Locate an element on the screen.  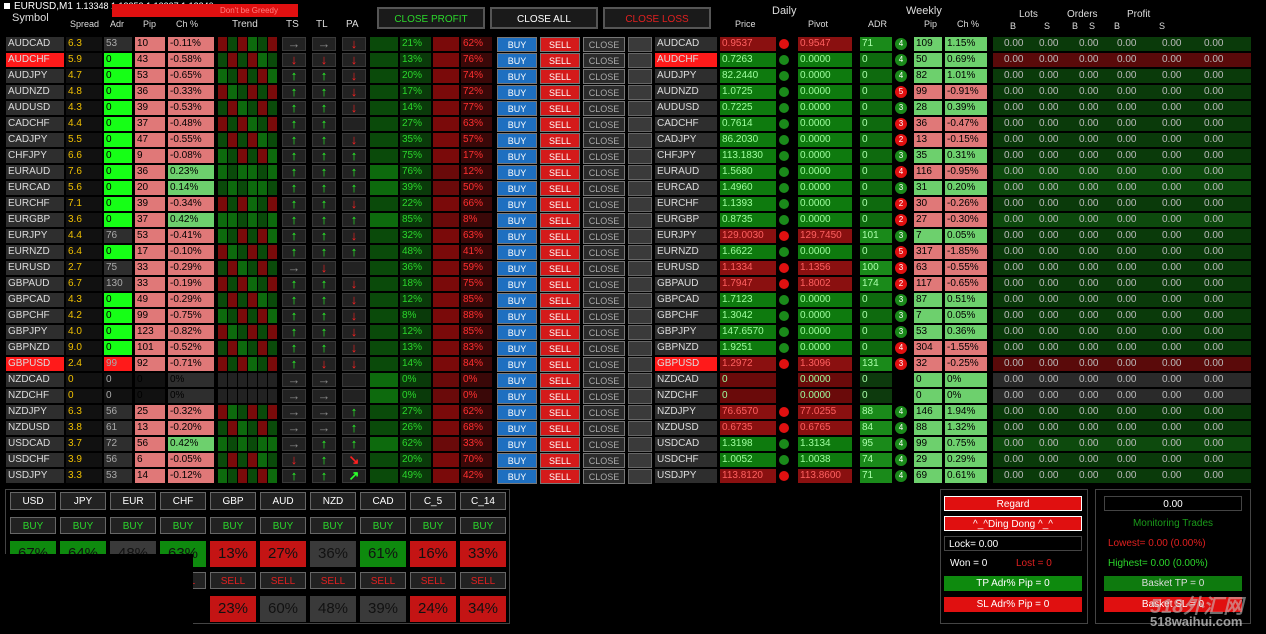
symbol-cell: CADJPY is located at coordinates (35, 140).